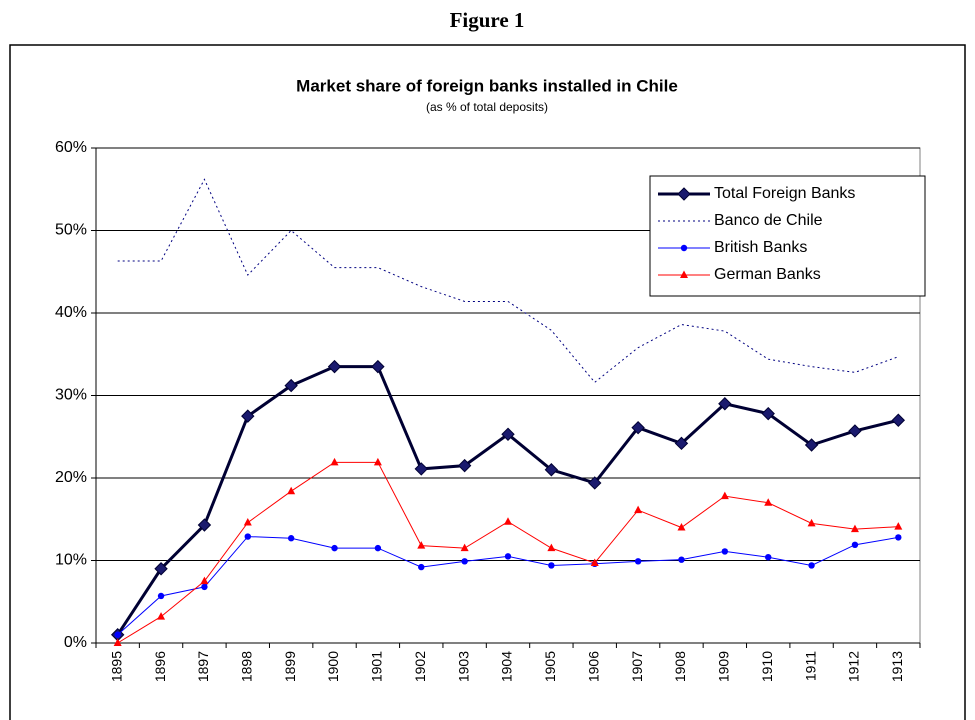  I want to click on y-tick-label: 40%, so click(71, 312).